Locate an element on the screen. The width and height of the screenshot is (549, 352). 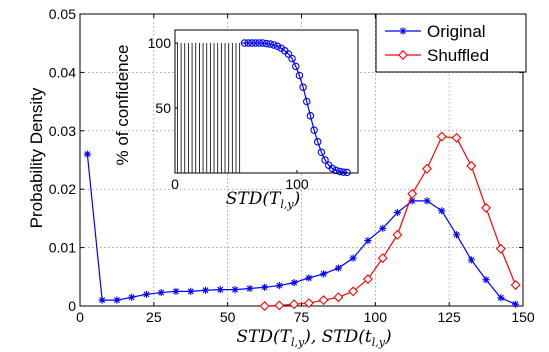
inset-background is located at coordinates (266, 101).